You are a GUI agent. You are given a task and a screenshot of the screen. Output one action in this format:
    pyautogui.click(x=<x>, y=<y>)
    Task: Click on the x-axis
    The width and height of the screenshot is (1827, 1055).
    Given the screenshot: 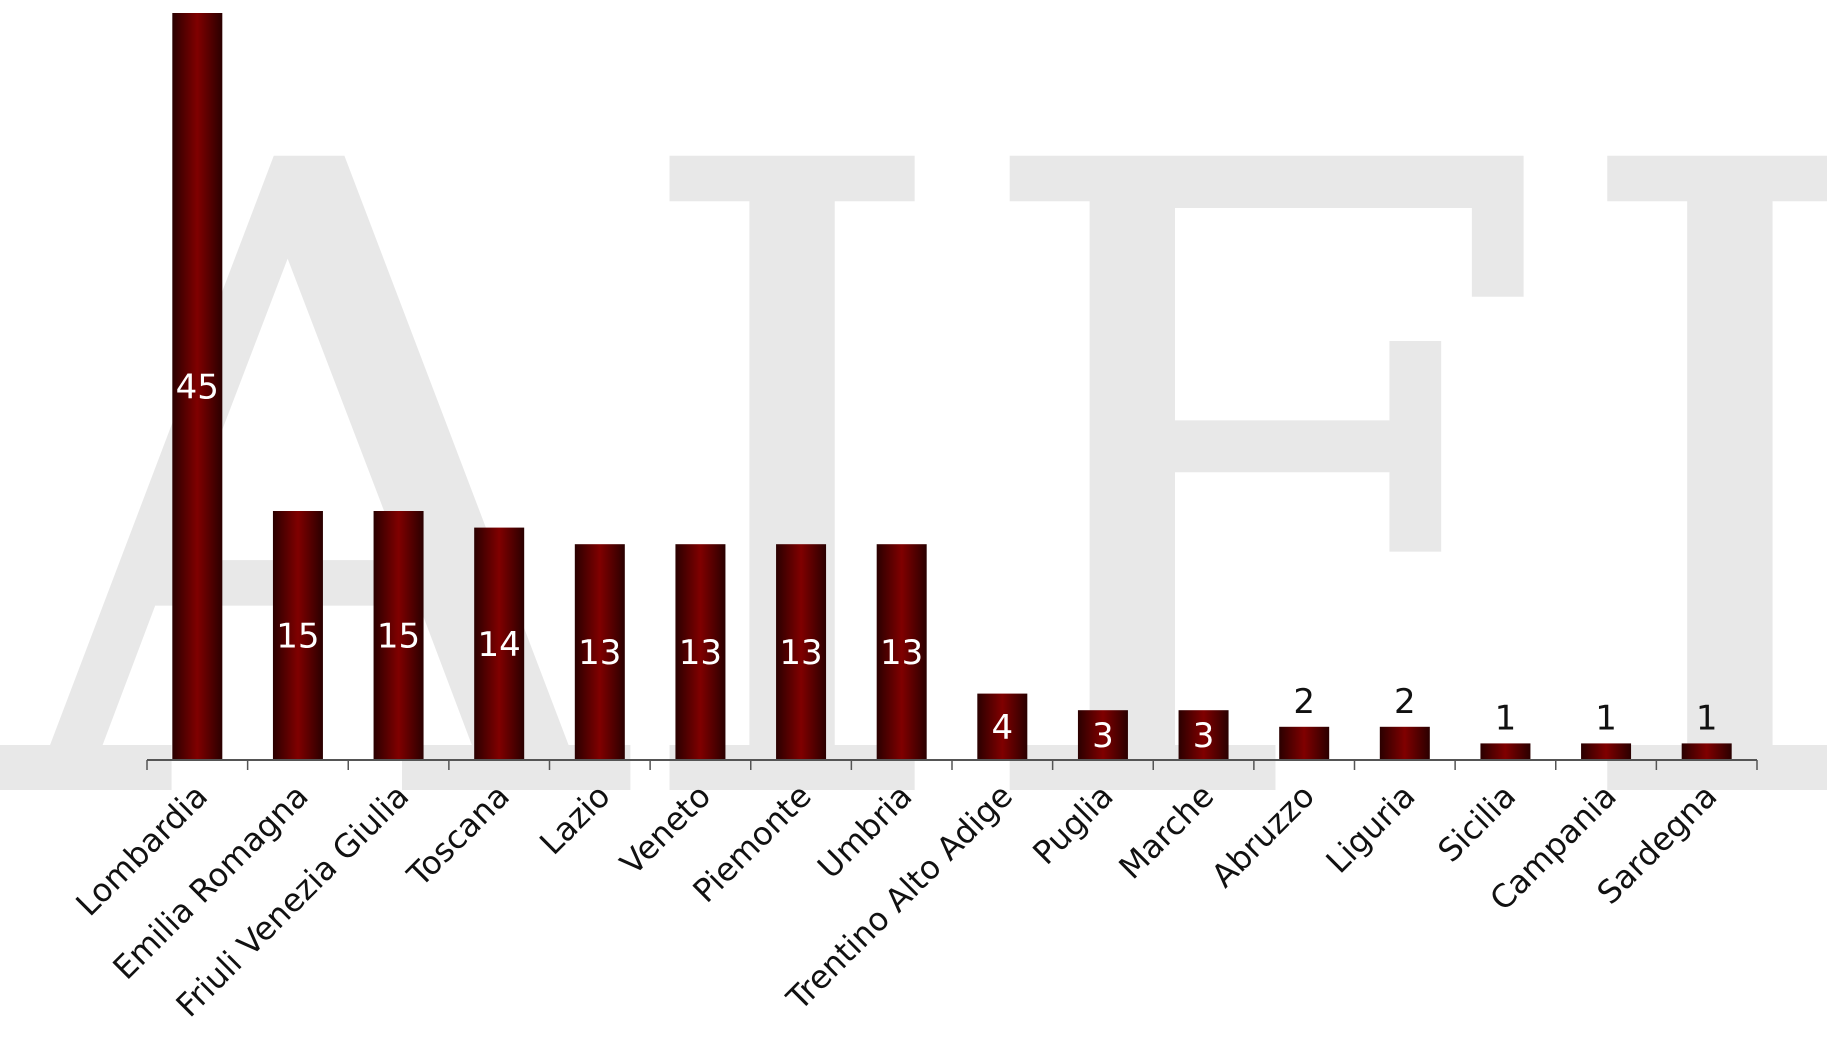 What is the action you would take?
    pyautogui.click(x=952, y=764)
    